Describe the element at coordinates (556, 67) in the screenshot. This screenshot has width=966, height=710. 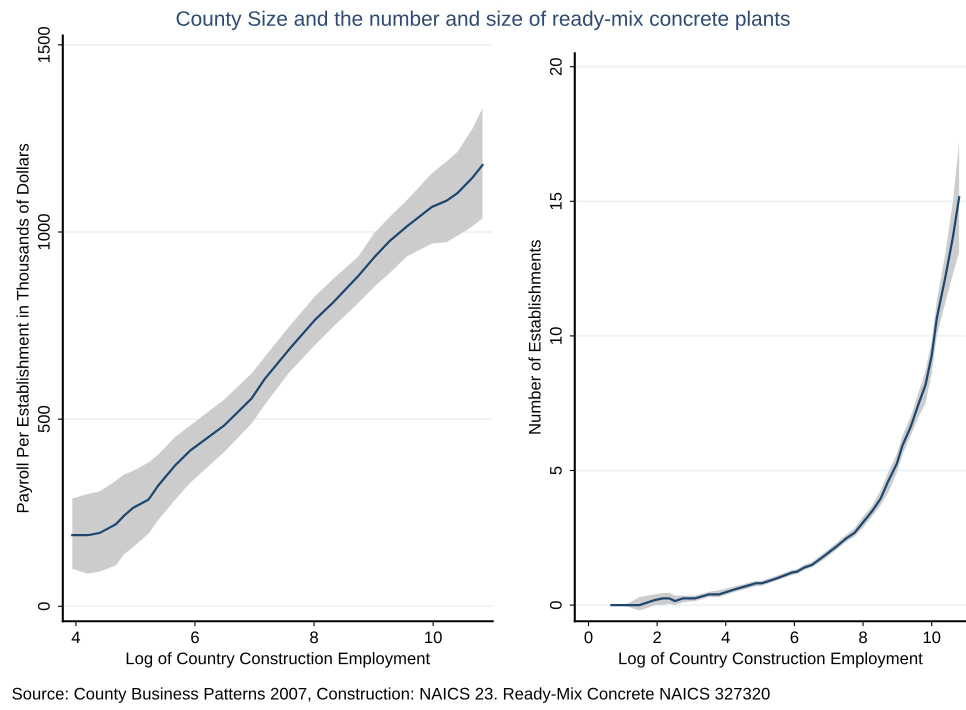
I see `y-tick-label: 20` at that location.